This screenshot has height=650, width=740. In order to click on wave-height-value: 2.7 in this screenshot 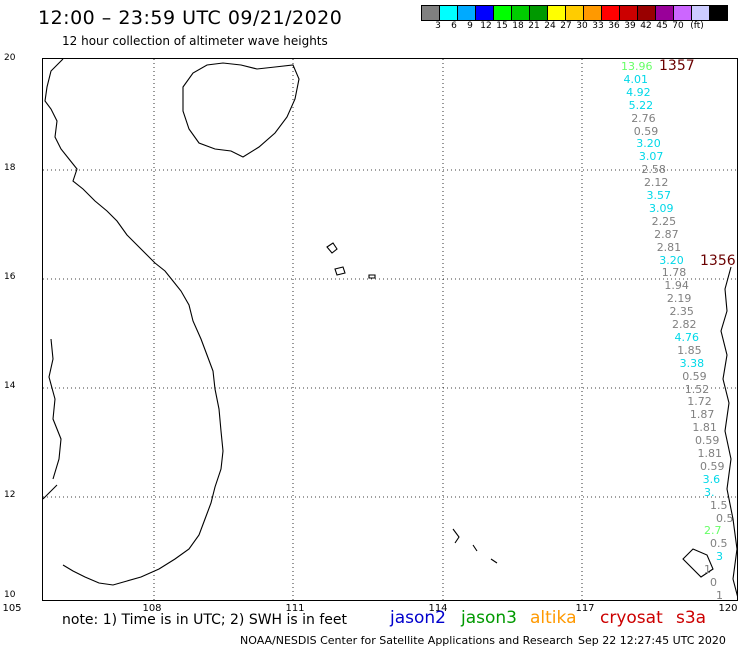, I will do `click(713, 531)`.